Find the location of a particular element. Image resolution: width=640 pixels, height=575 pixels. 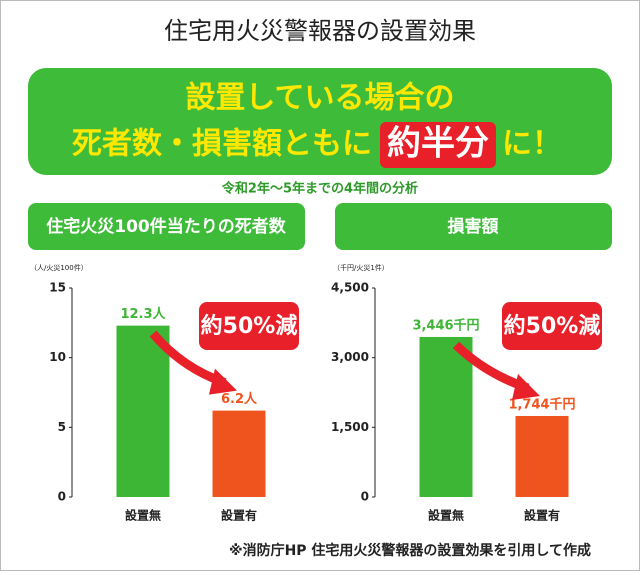

value-label: 6.2人 is located at coordinates (239, 399).